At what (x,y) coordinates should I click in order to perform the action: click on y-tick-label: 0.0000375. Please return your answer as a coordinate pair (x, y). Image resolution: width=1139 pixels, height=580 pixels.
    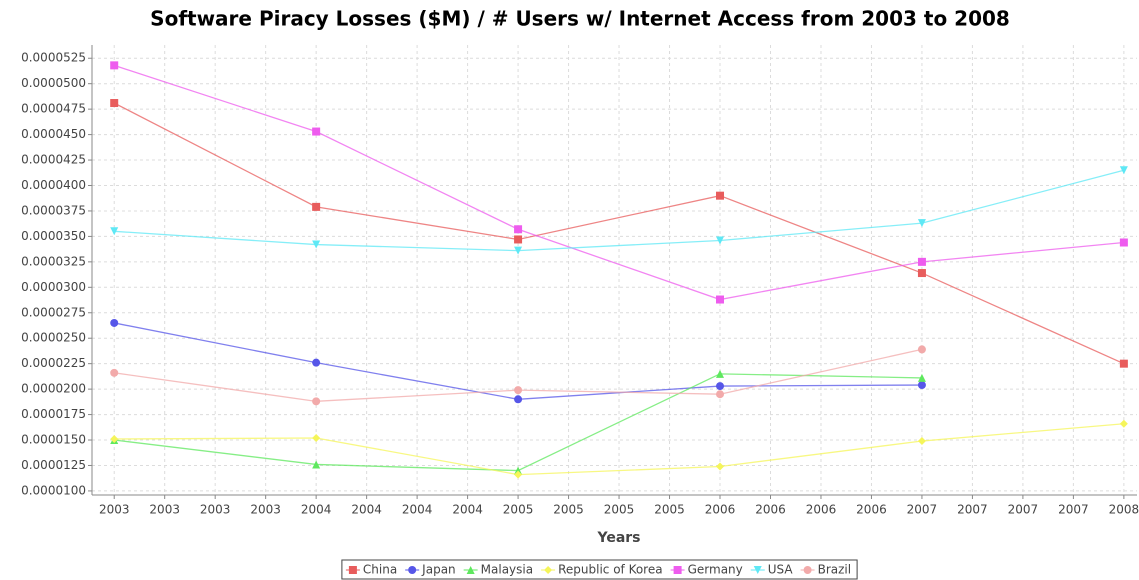
    Looking at the image, I should click on (53, 210).